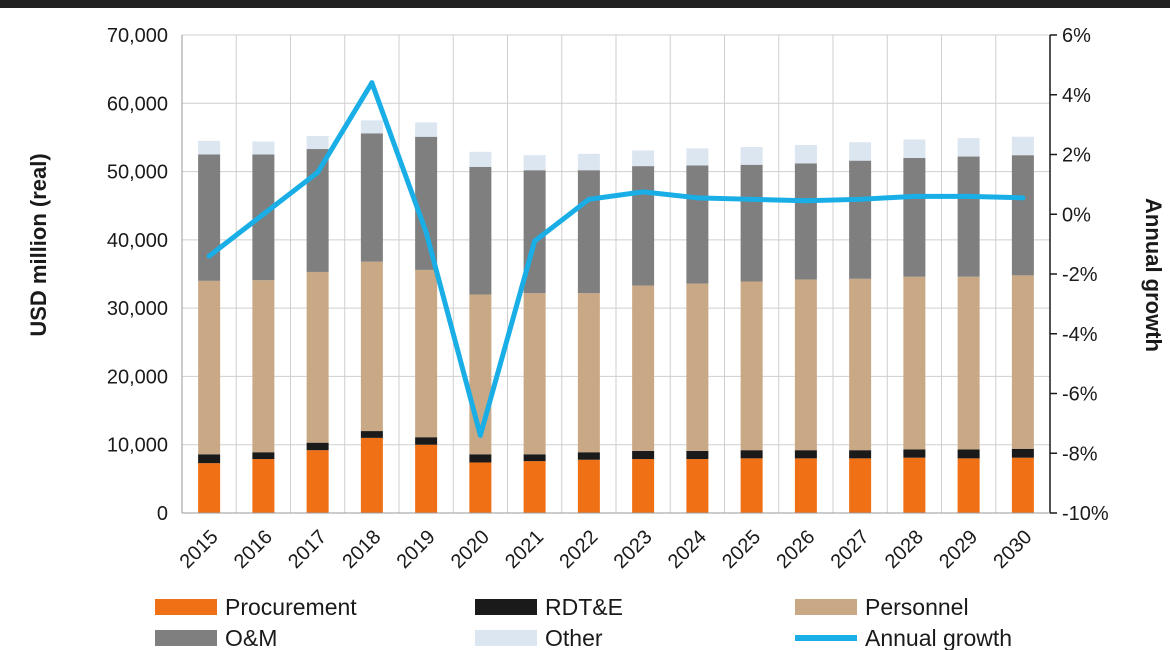  I want to click on point-annual-growth-2022, so click(589, 199).